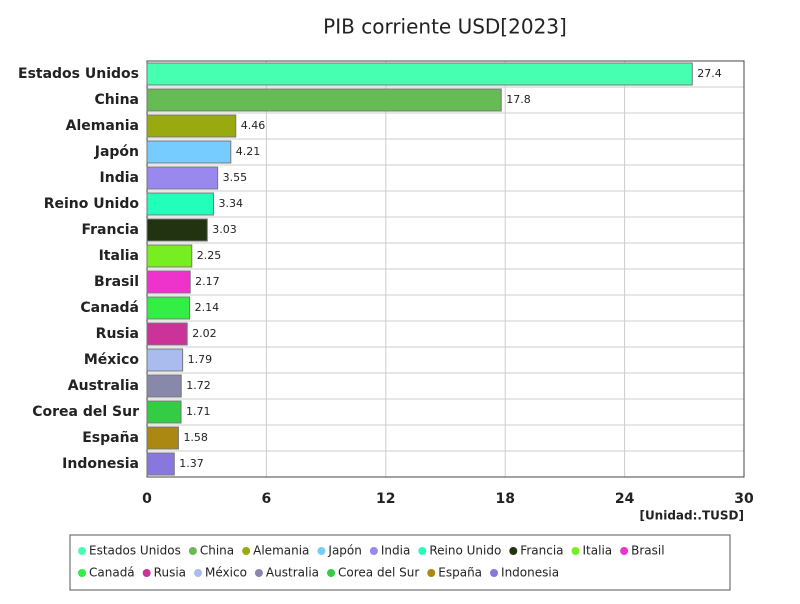  What do you see at coordinates (109, 308) in the screenshot?
I see `y-tick-label: Canadá` at bounding box center [109, 308].